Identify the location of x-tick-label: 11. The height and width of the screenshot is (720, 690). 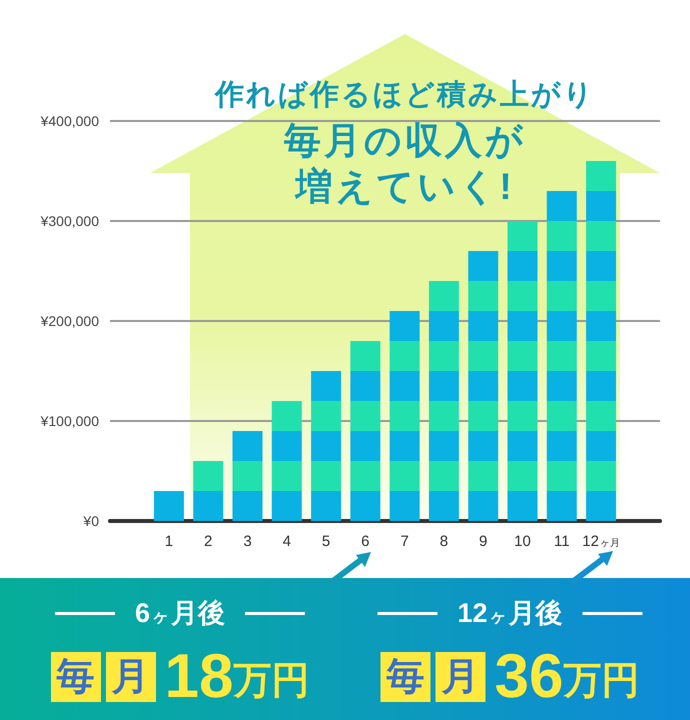
(562, 541).